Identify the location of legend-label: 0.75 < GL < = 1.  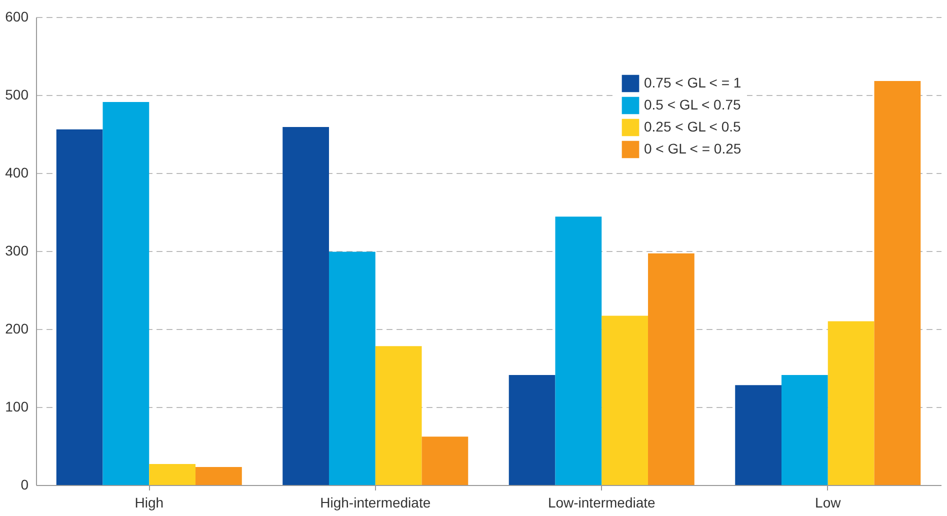
(693, 82).